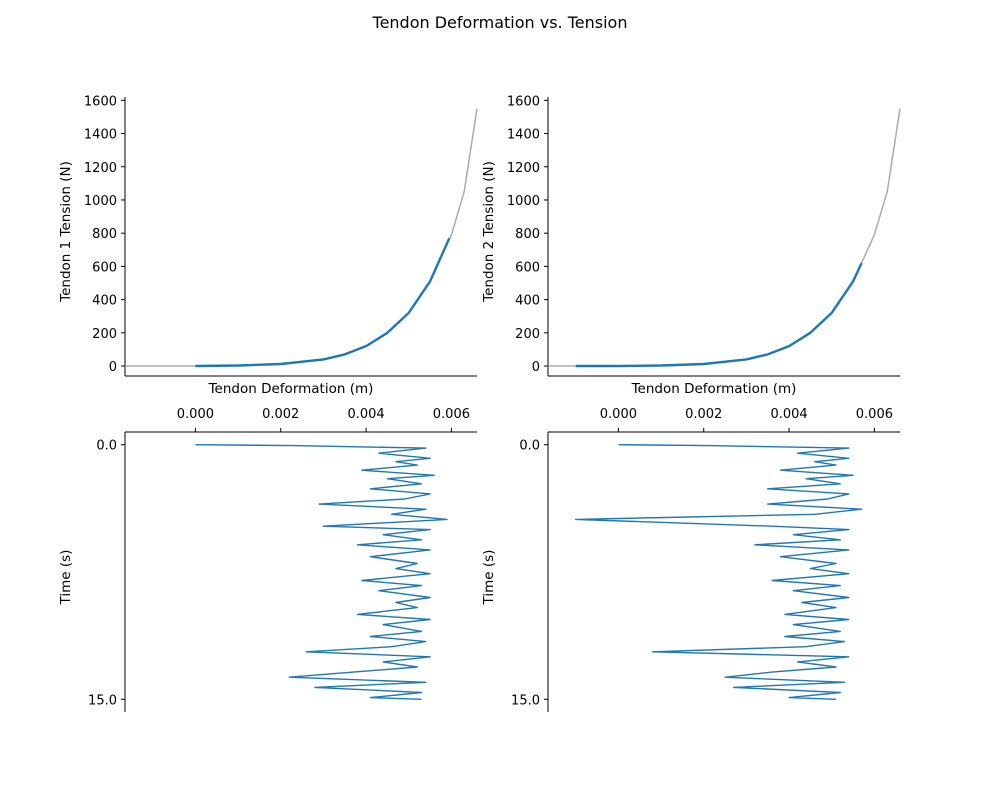  Describe the element at coordinates (500, 22) in the screenshot. I see `figure-title: Tendon Deformation vs. Tension` at that location.